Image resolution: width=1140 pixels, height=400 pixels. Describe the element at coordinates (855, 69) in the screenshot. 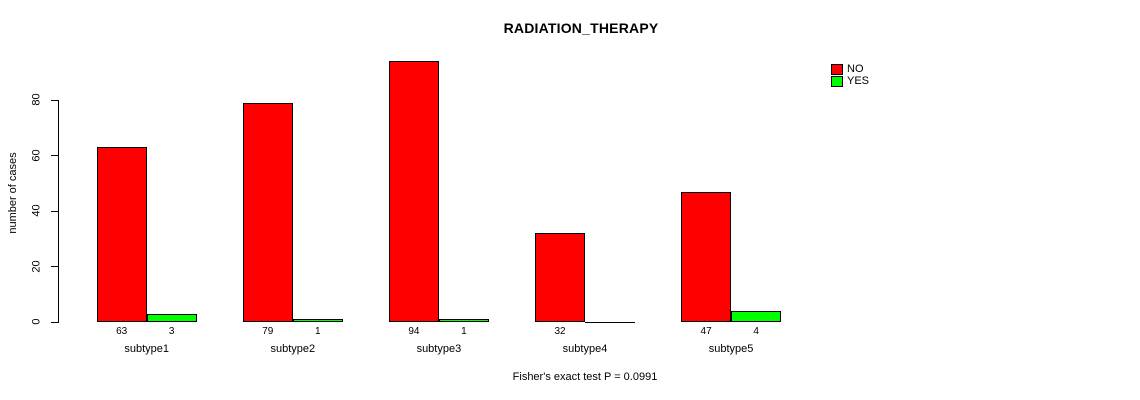

I see `legend-label-no: NO` at that location.